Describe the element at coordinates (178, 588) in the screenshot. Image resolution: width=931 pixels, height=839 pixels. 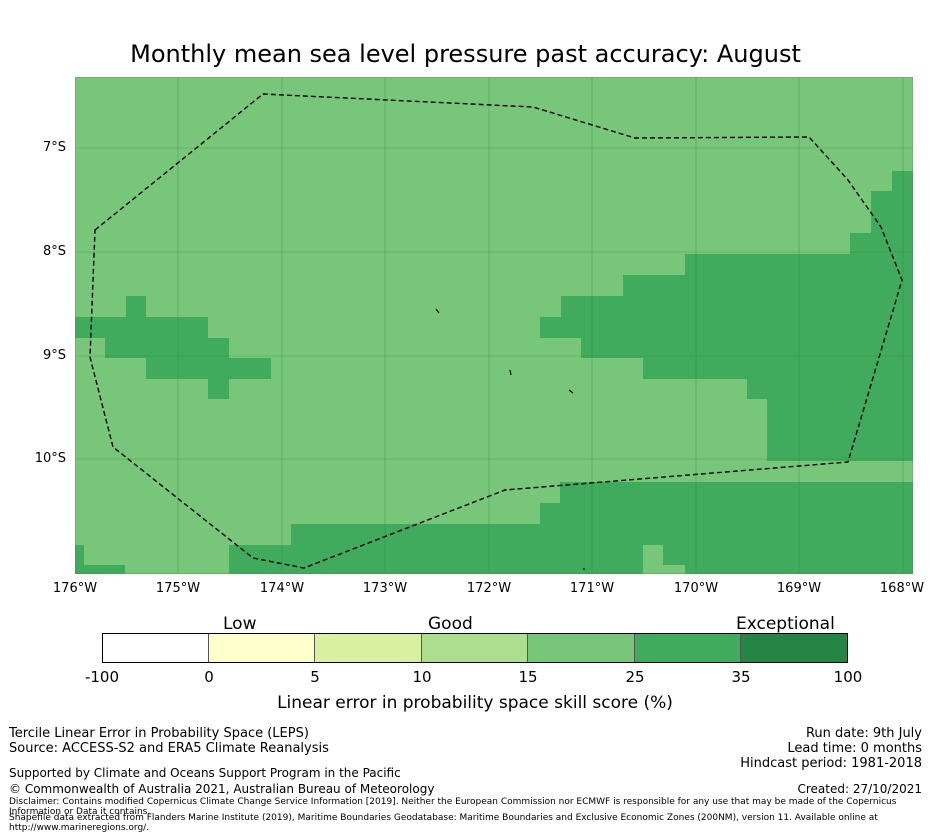
I see `lon-label: 175°W` at that location.